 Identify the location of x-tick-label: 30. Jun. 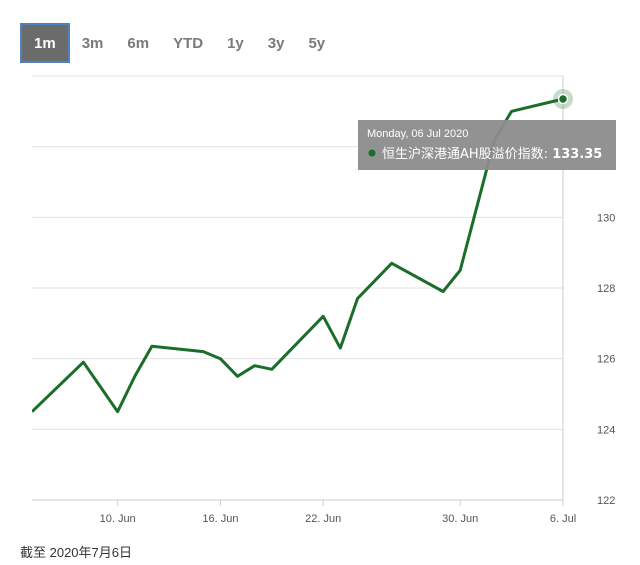
(460, 519).